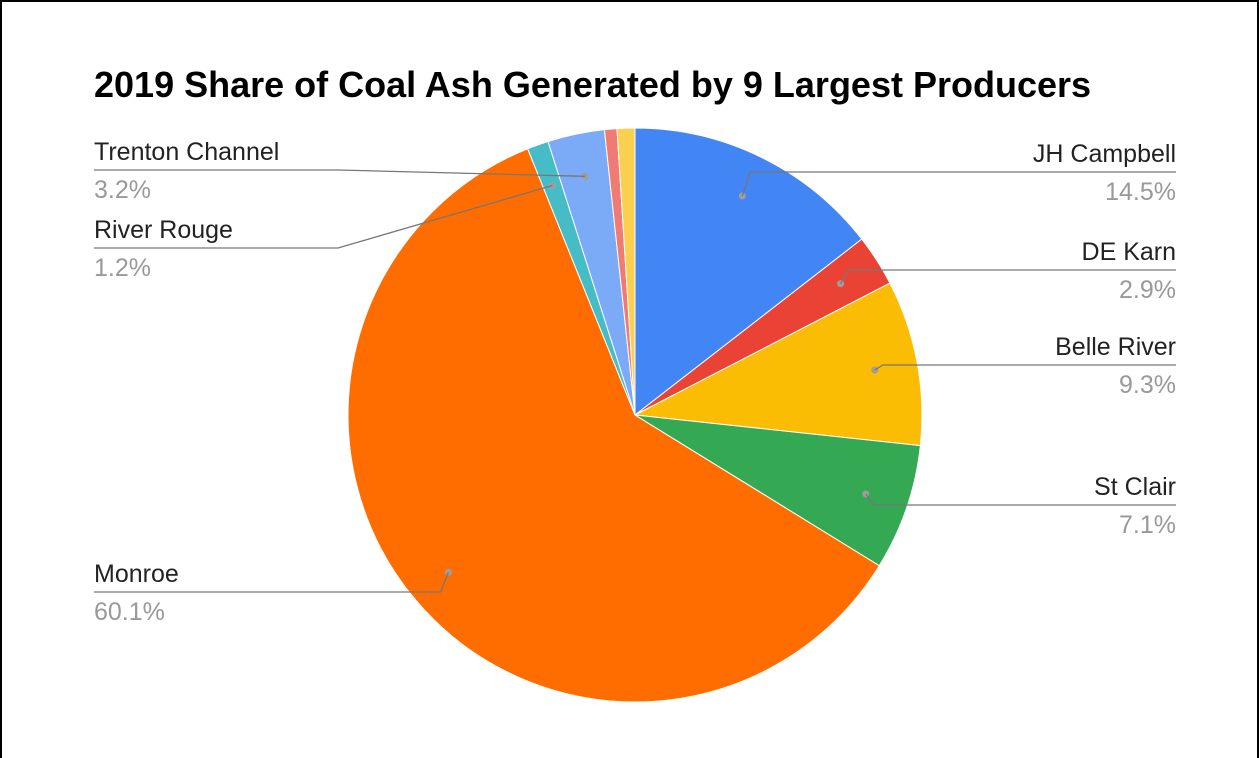 The height and width of the screenshot is (758, 1259). Describe the element at coordinates (129, 612) in the screenshot. I see `slice-percent-label: 60.1%` at that location.